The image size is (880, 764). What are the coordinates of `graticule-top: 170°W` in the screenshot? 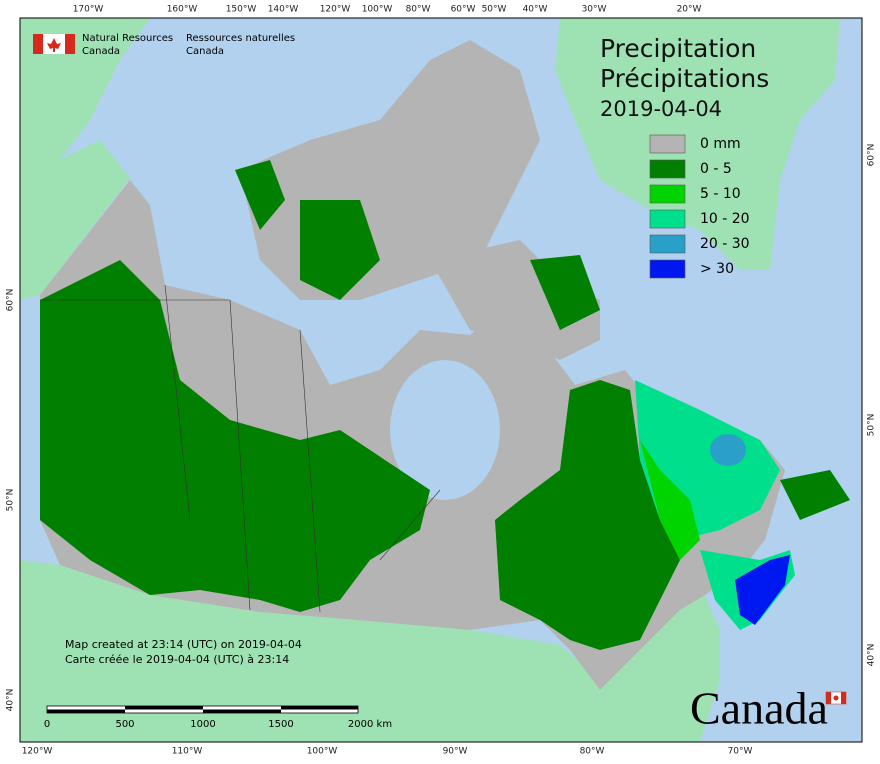 It's located at (88, 10).